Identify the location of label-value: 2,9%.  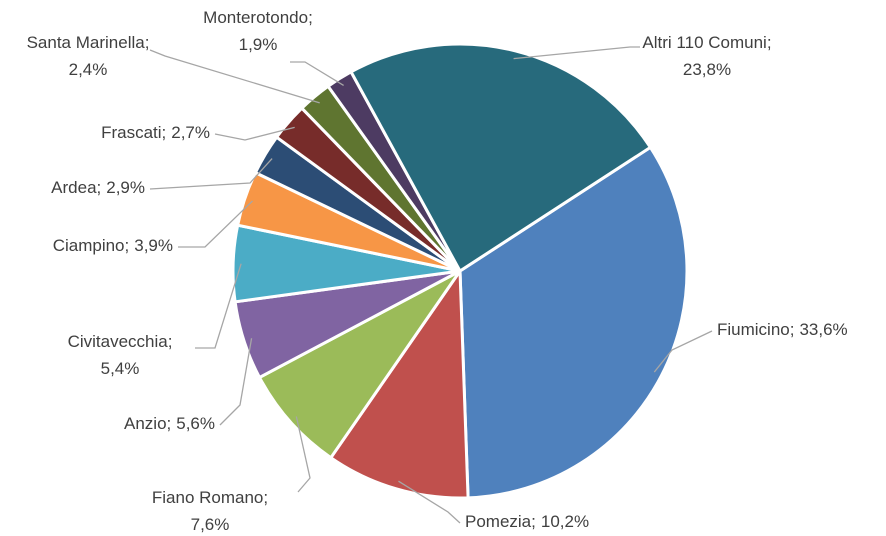
(125, 187).